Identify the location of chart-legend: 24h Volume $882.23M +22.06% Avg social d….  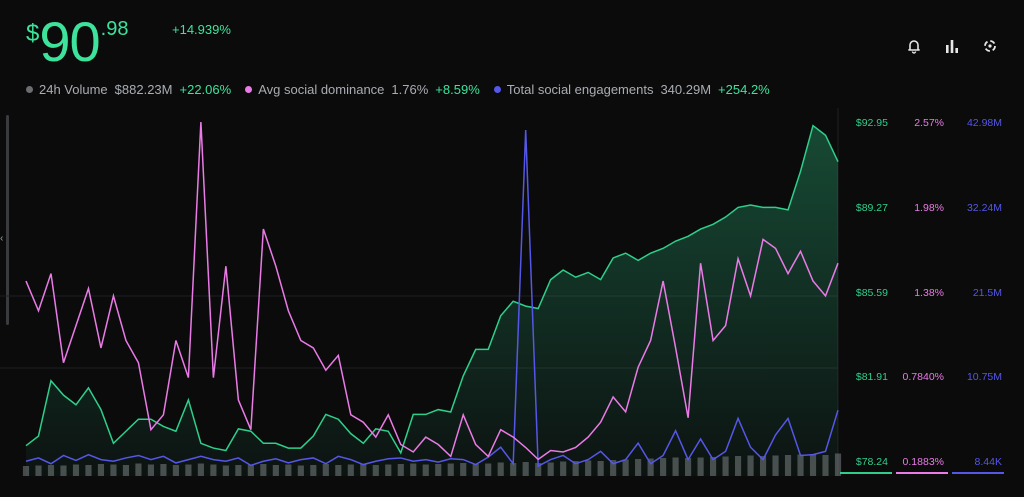
(405, 89).